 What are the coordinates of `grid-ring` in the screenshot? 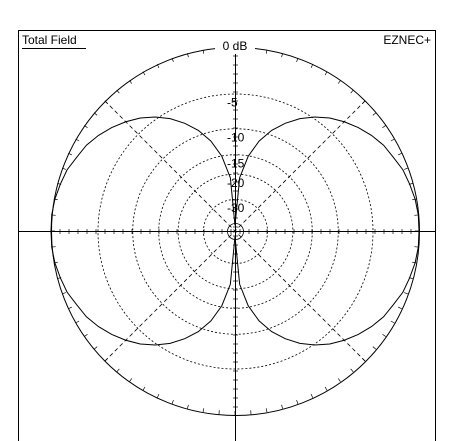 It's located at (235, 231).